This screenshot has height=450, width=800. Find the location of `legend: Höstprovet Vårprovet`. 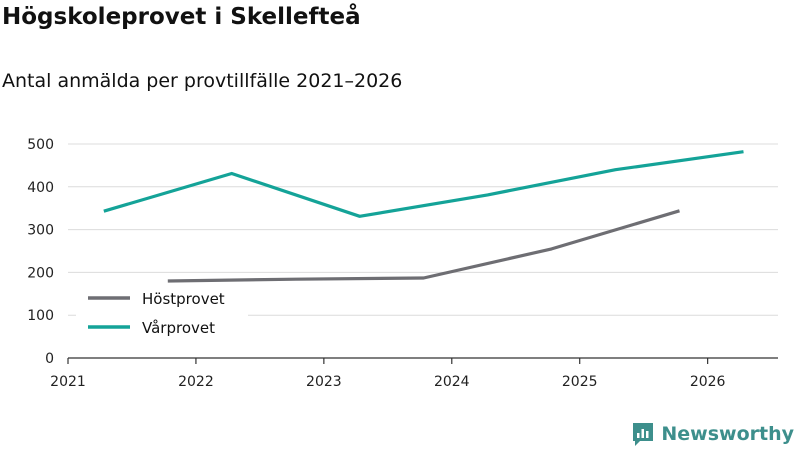

legend: Höstprovet Vårprovet is located at coordinates (162, 313).